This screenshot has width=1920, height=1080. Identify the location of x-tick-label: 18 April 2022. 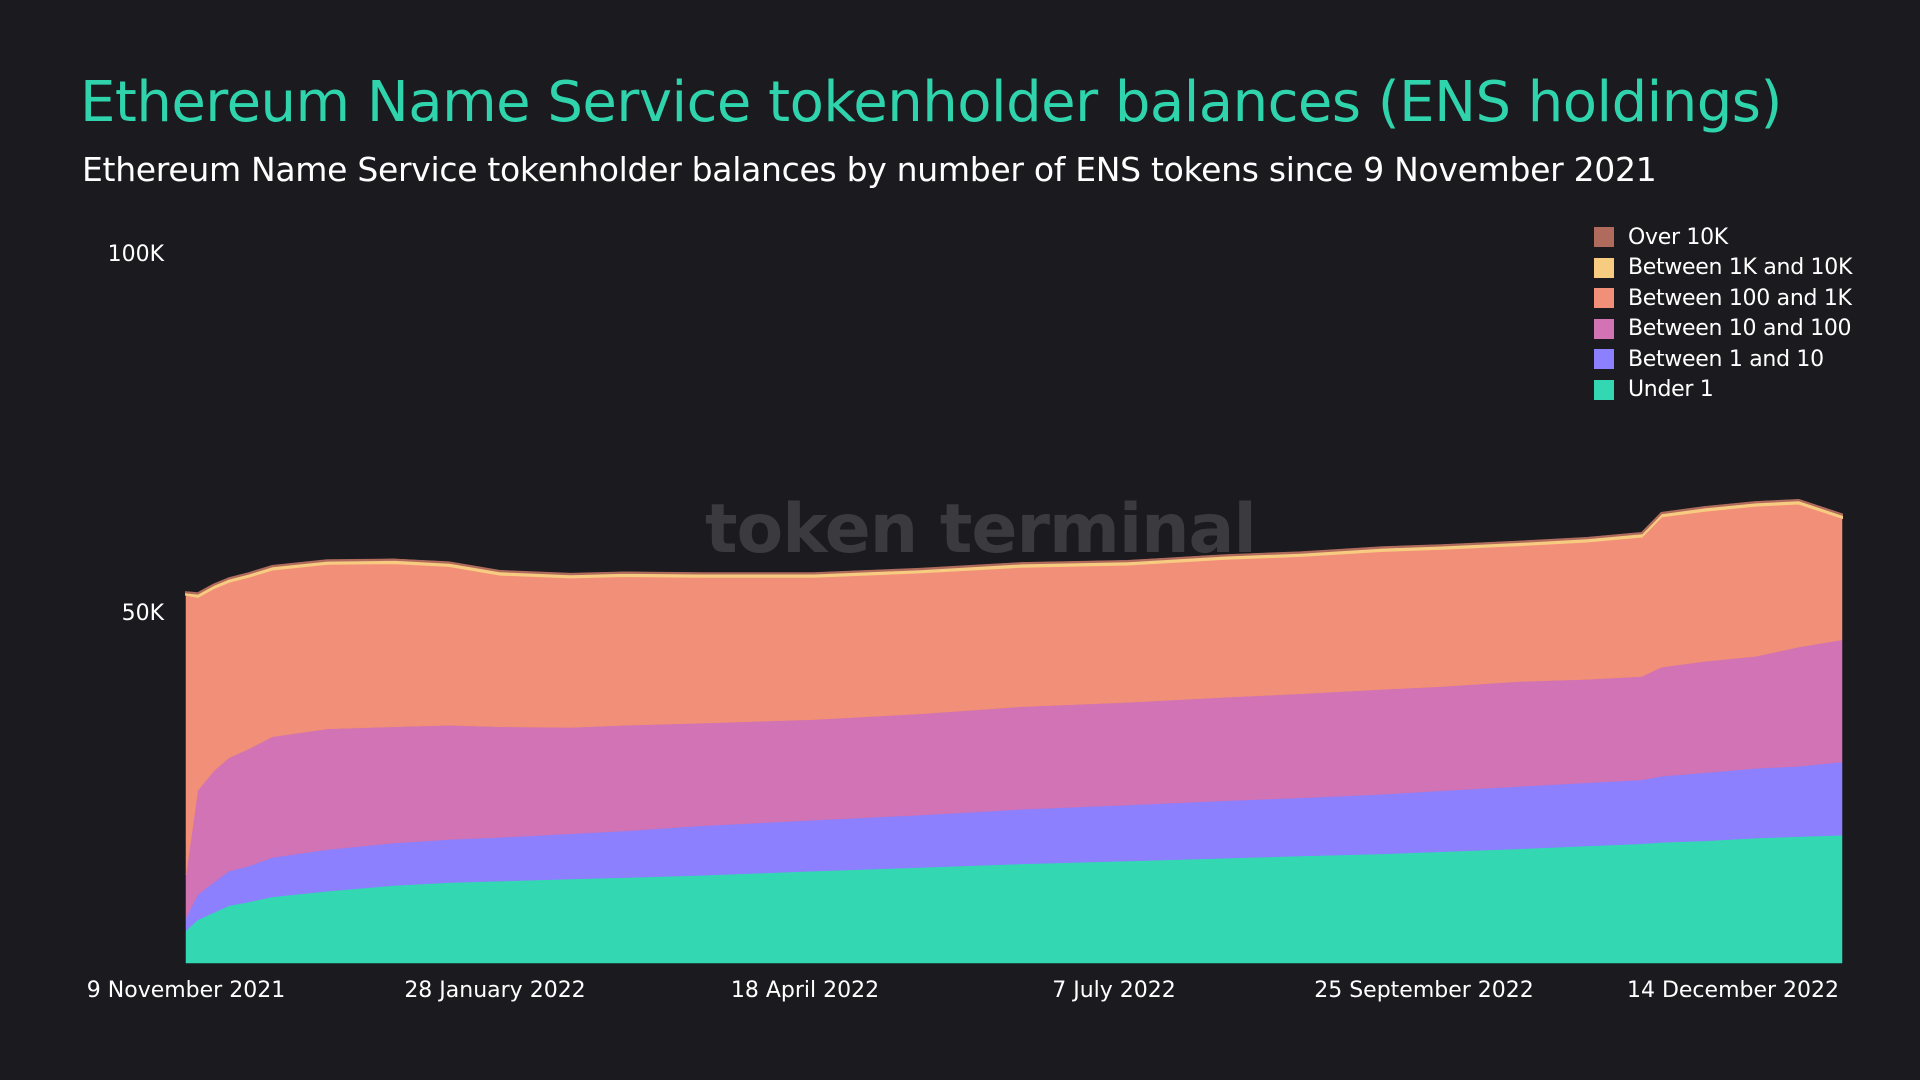
(805, 990).